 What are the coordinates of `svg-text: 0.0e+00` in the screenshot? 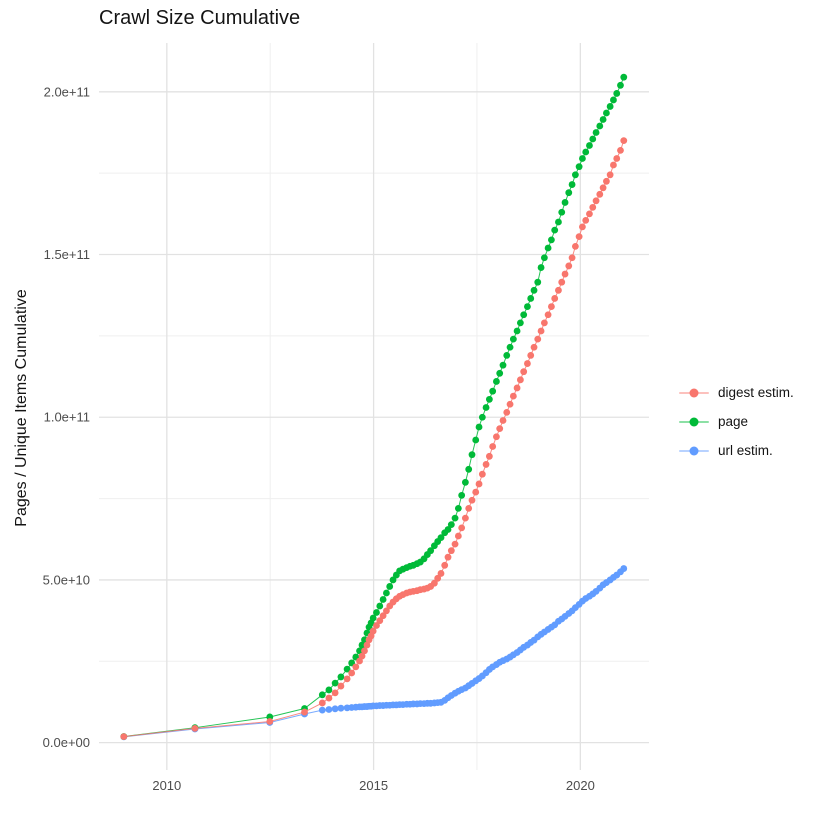 It's located at (66, 742).